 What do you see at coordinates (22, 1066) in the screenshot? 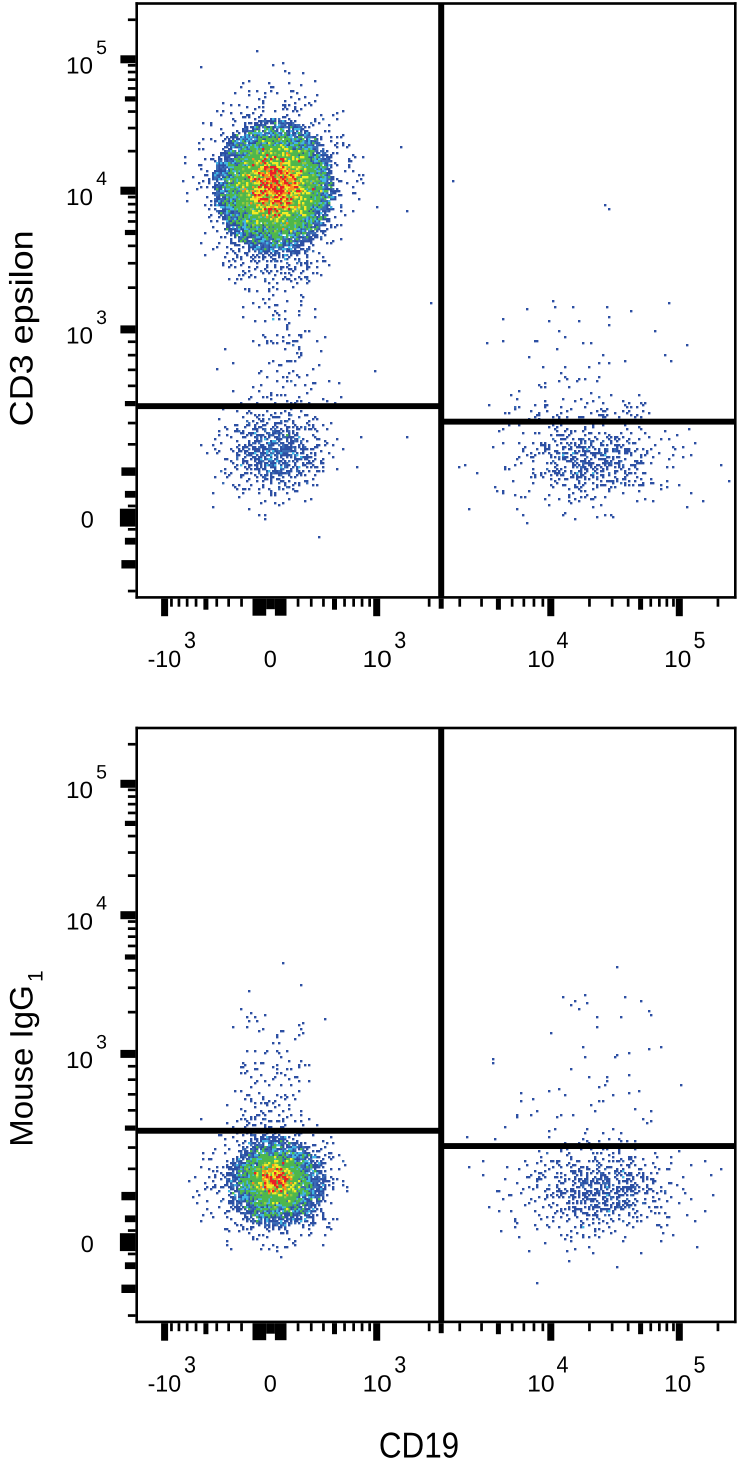
I see `svg-text: Mouse IgG` at bounding box center [22, 1066].